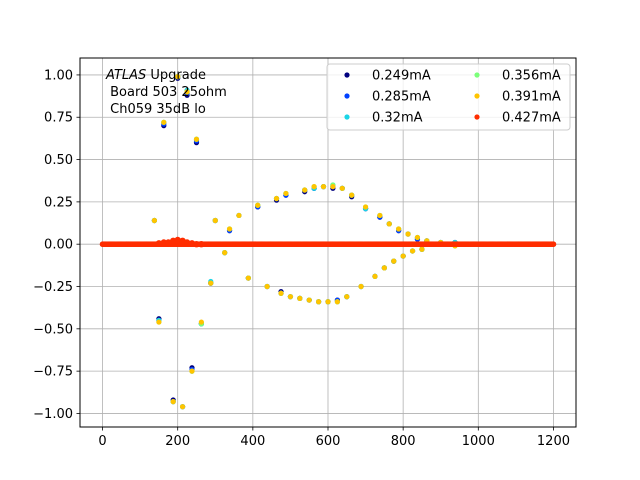 Image resolution: width=640 pixels, height=480 pixels. What do you see at coordinates (531, 76) in the screenshot?
I see `legend-label: 0.356mA` at bounding box center [531, 76].